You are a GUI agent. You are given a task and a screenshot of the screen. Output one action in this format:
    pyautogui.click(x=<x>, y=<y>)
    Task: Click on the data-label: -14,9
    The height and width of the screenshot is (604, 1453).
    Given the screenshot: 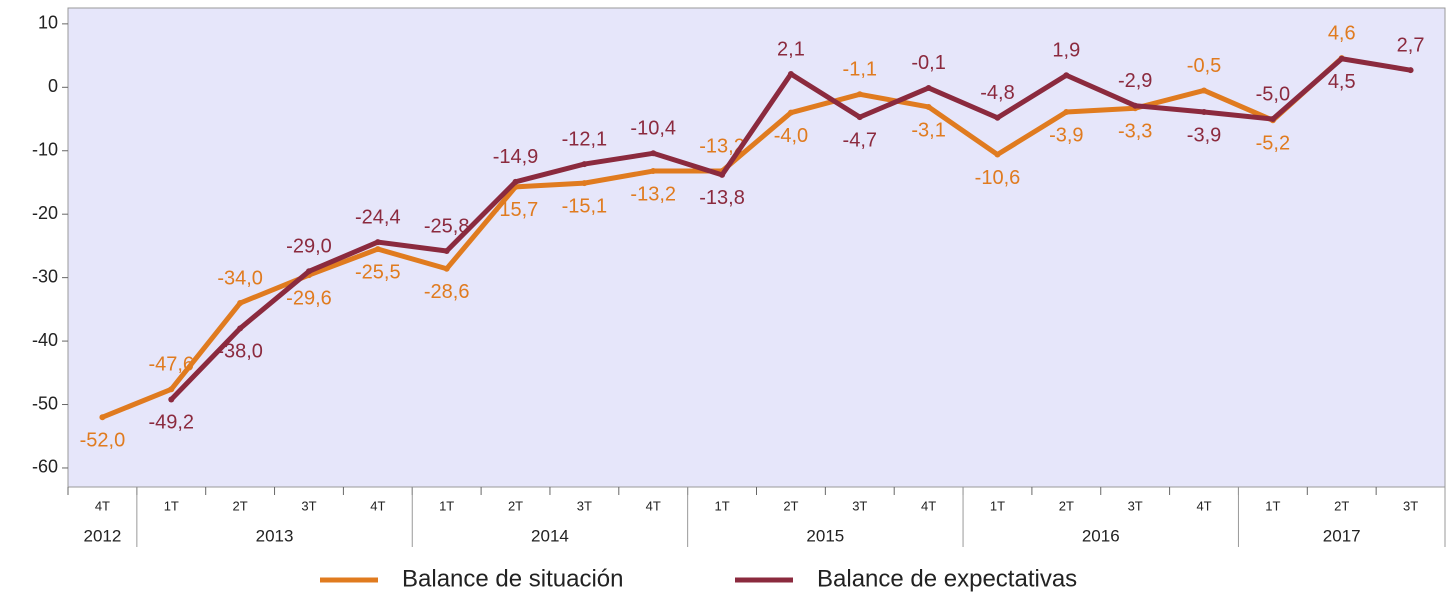 What is the action you would take?
    pyautogui.click(x=516, y=157)
    